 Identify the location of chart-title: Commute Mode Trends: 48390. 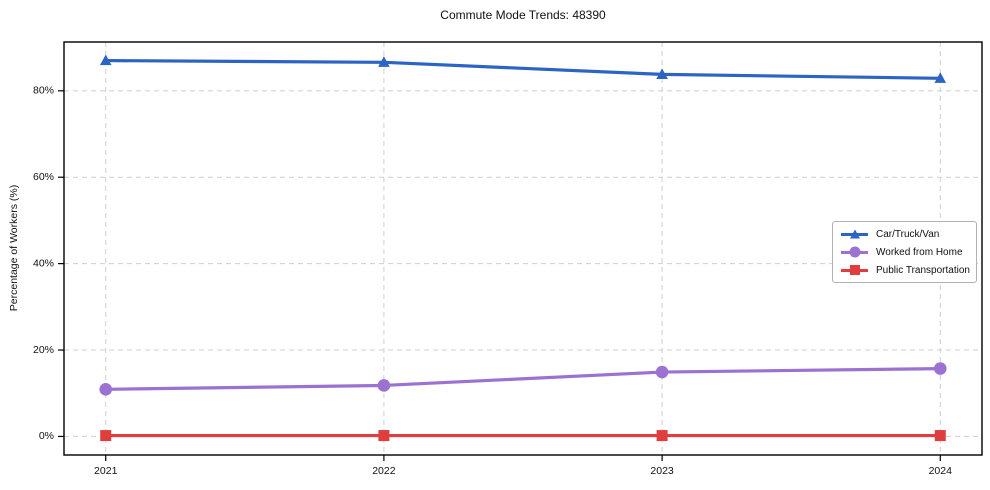
(523, 15).